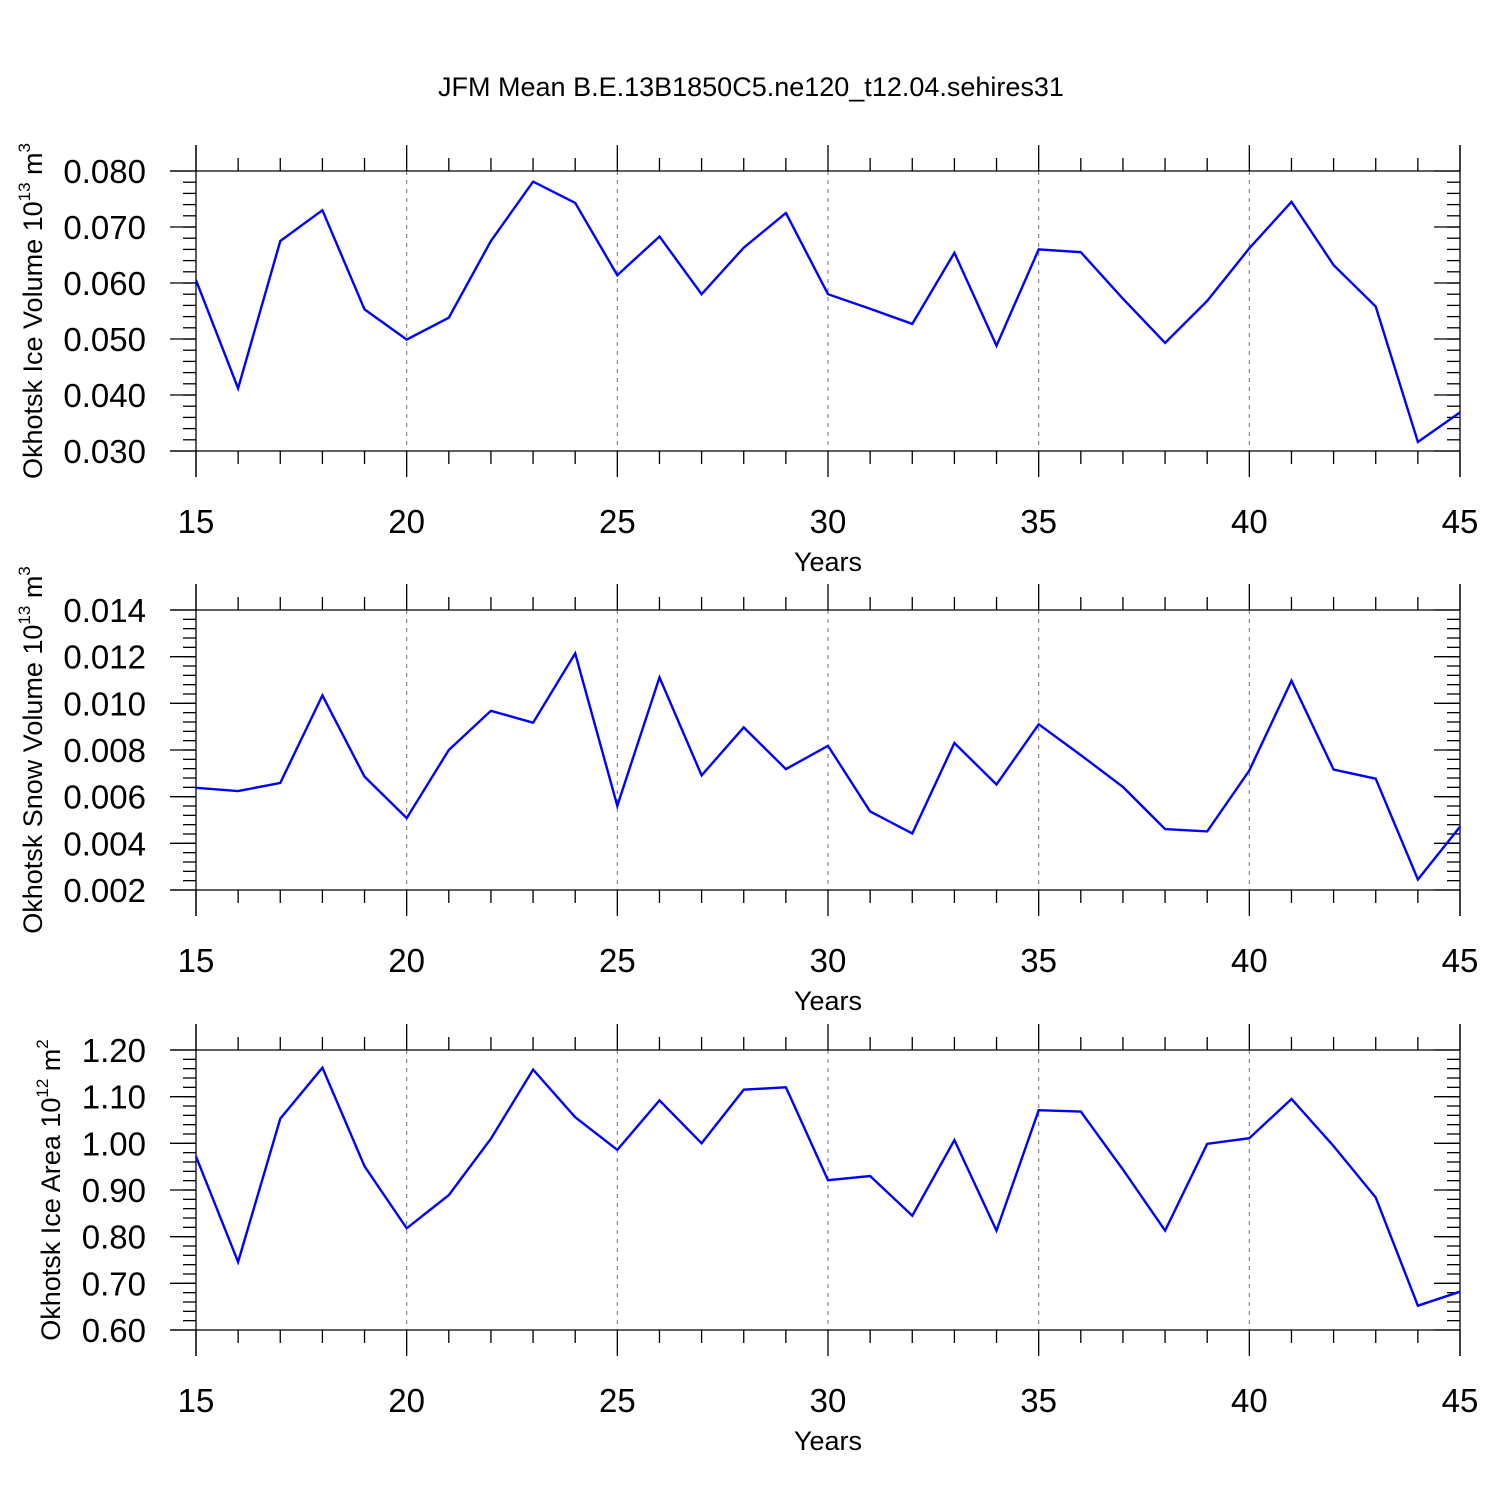 This screenshot has width=1500, height=1500. I want to click on y-tick-label: 1.10, so click(114, 1097).